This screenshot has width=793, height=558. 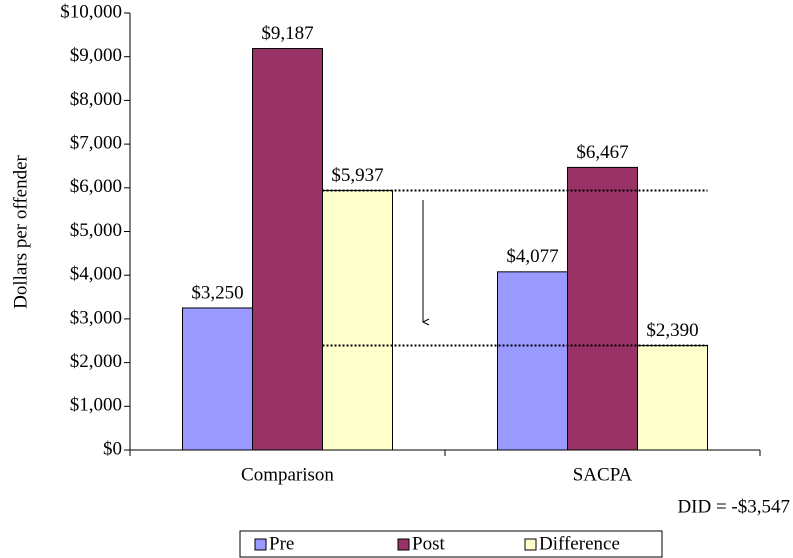 I want to click on x-tick-label: SACPA, so click(x=603, y=474).